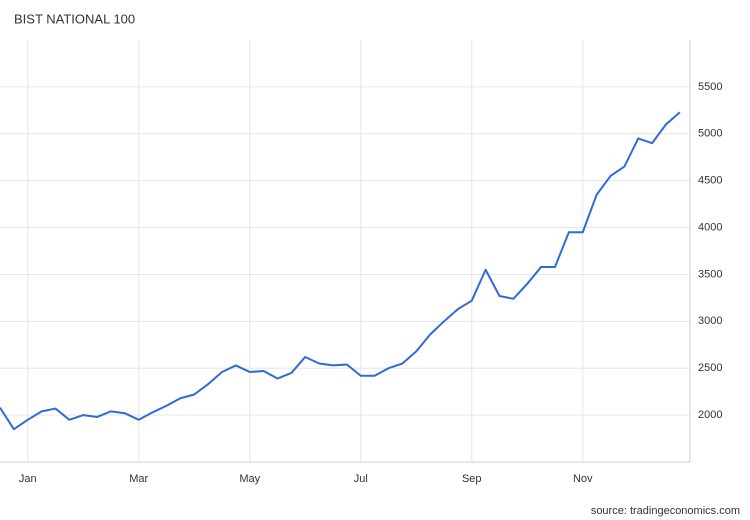  What do you see at coordinates (249, 479) in the screenshot?
I see `x-tick-label: May` at bounding box center [249, 479].